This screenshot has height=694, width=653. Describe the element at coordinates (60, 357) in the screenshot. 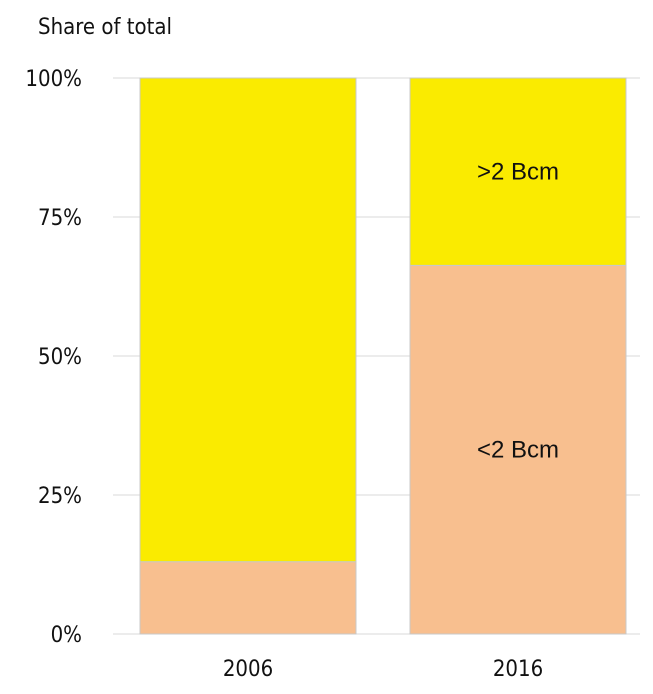

I see `y-tick-label: 50%` at that location.